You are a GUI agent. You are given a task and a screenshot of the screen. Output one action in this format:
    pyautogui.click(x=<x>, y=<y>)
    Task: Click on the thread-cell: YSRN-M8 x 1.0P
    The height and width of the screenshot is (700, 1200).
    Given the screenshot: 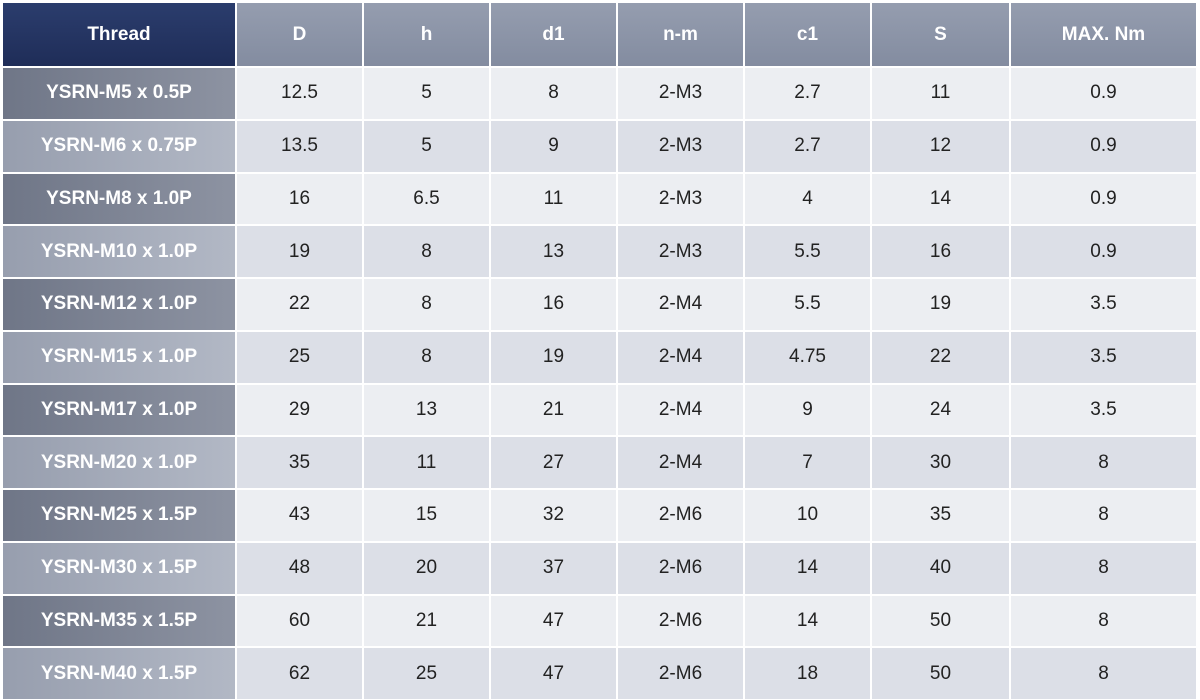 What is the action you would take?
    pyautogui.click(x=119, y=199)
    